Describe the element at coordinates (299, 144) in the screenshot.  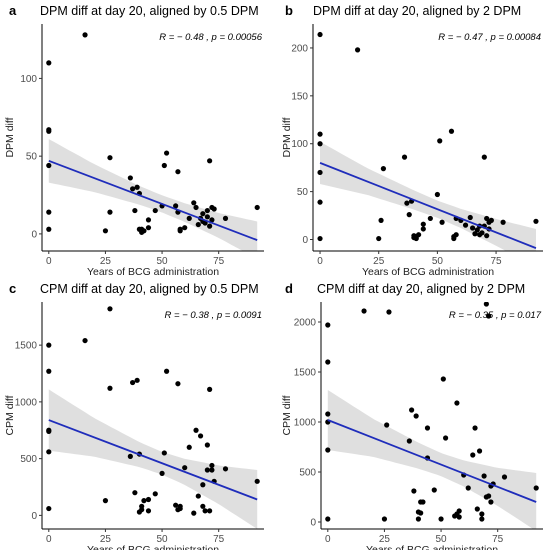
I see `y-tick-label: 100` at that location.